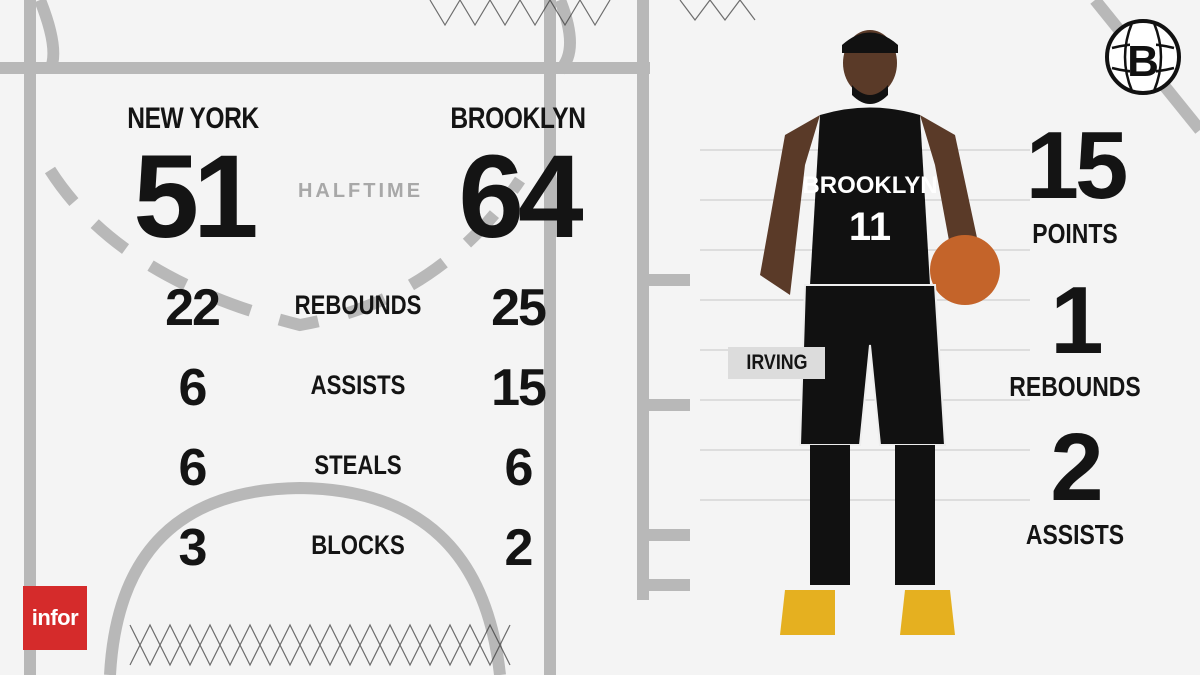 The height and width of the screenshot is (675, 1200). I want to click on infor-logo: infor, so click(55, 618).